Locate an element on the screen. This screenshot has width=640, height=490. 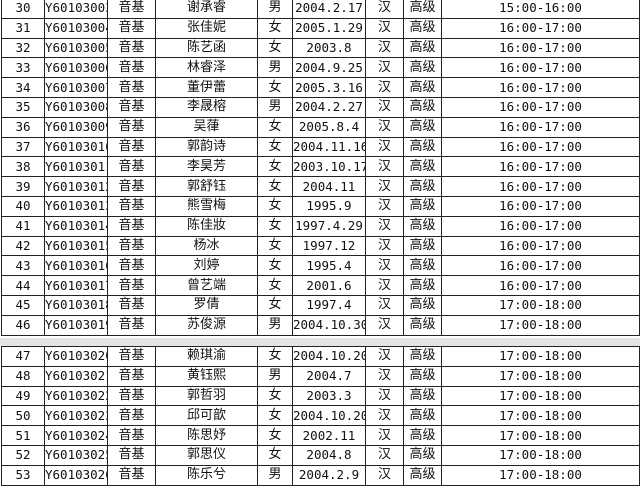
birth-date: 2004.2.9 is located at coordinates (329, 475).